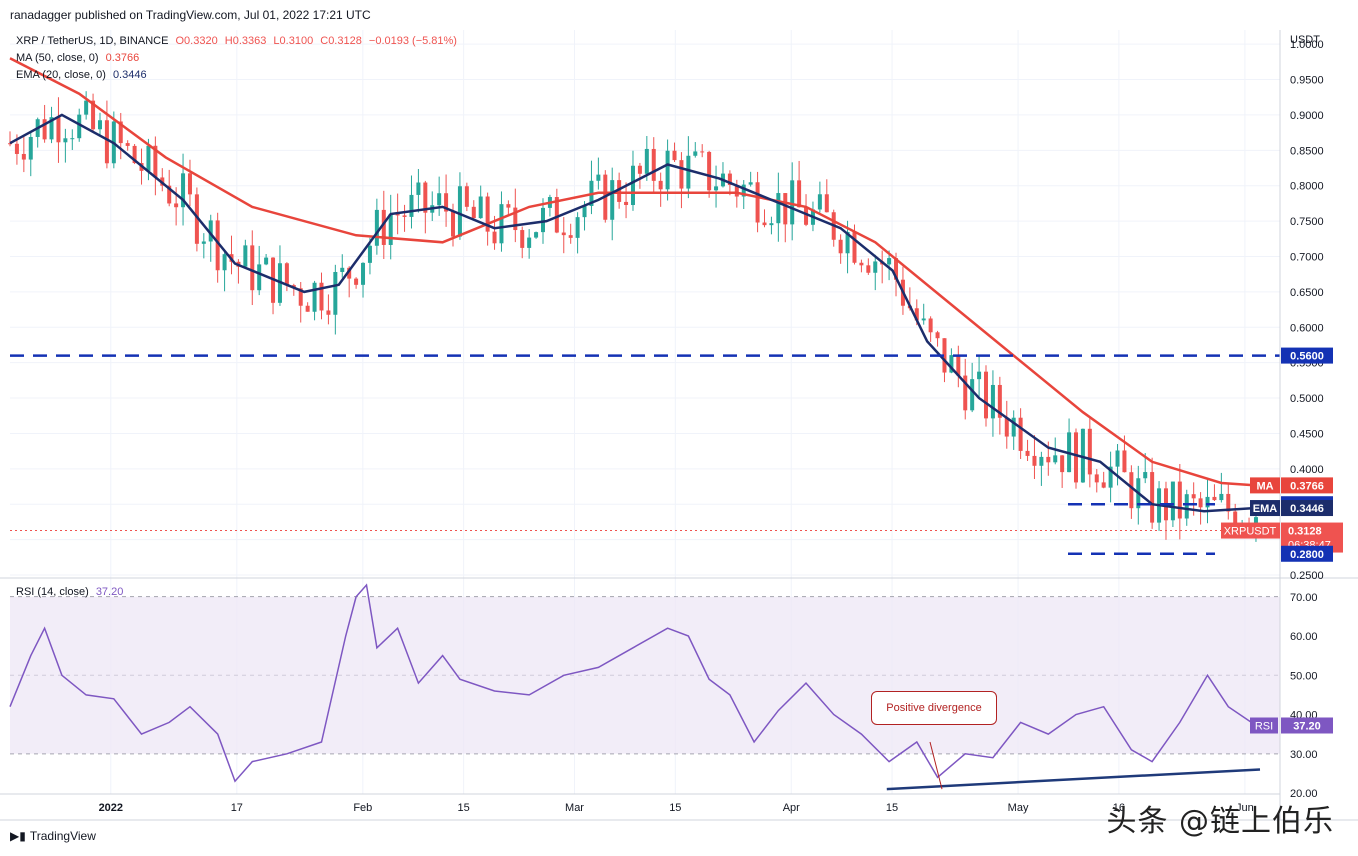  What do you see at coordinates (53, 836) in the screenshot?
I see `tradingview-logo: ▶▮ TradingView` at bounding box center [53, 836].